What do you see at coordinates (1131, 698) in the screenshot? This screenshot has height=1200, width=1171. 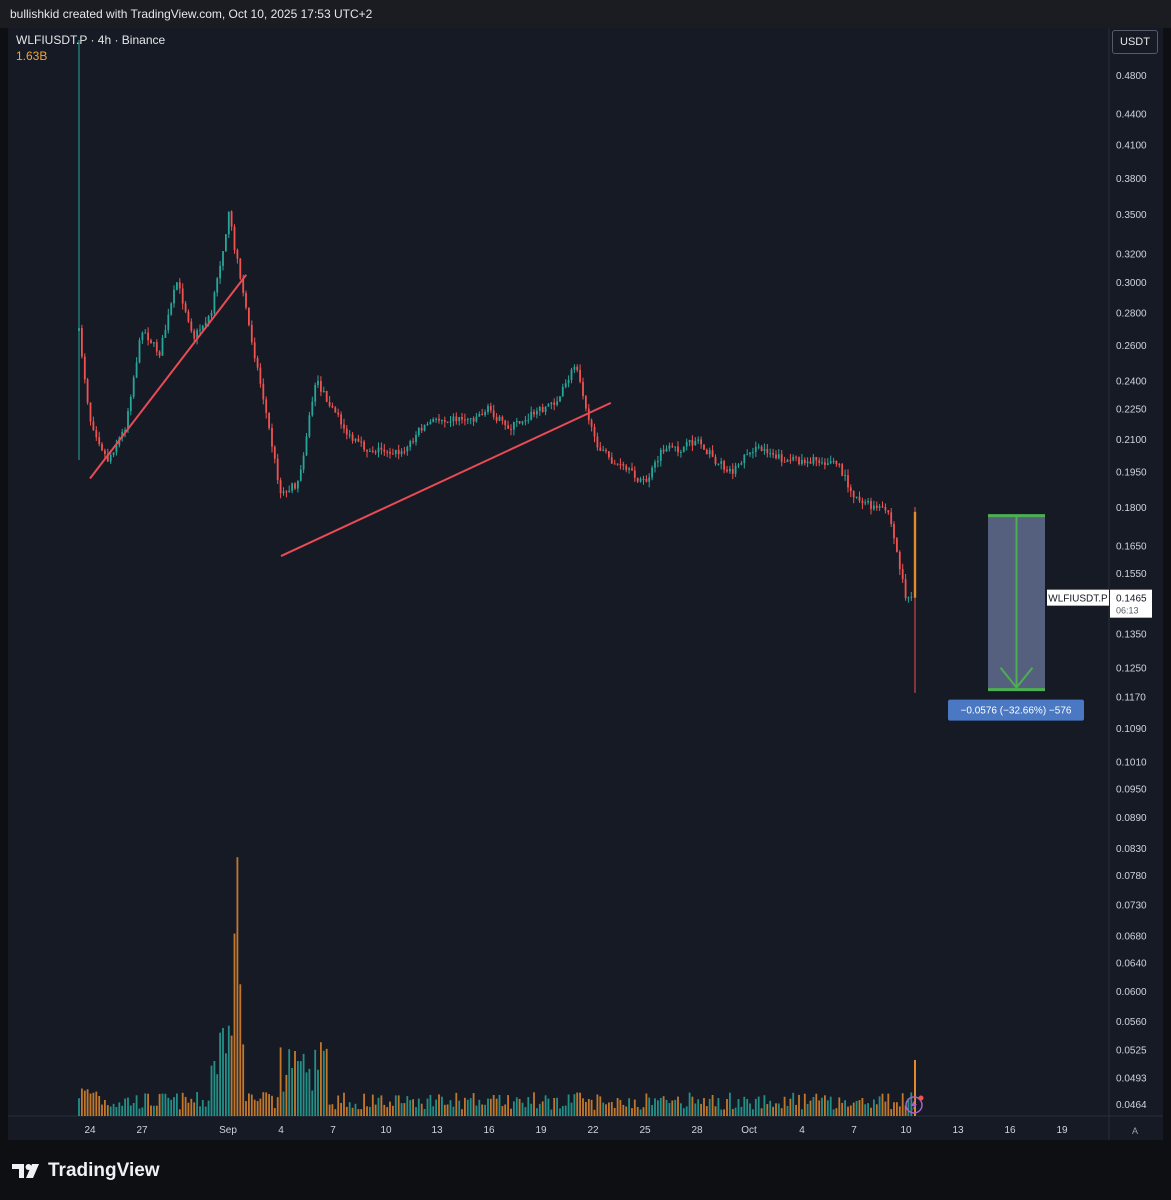 I see `y-tick-label: 0.1170` at bounding box center [1131, 698].